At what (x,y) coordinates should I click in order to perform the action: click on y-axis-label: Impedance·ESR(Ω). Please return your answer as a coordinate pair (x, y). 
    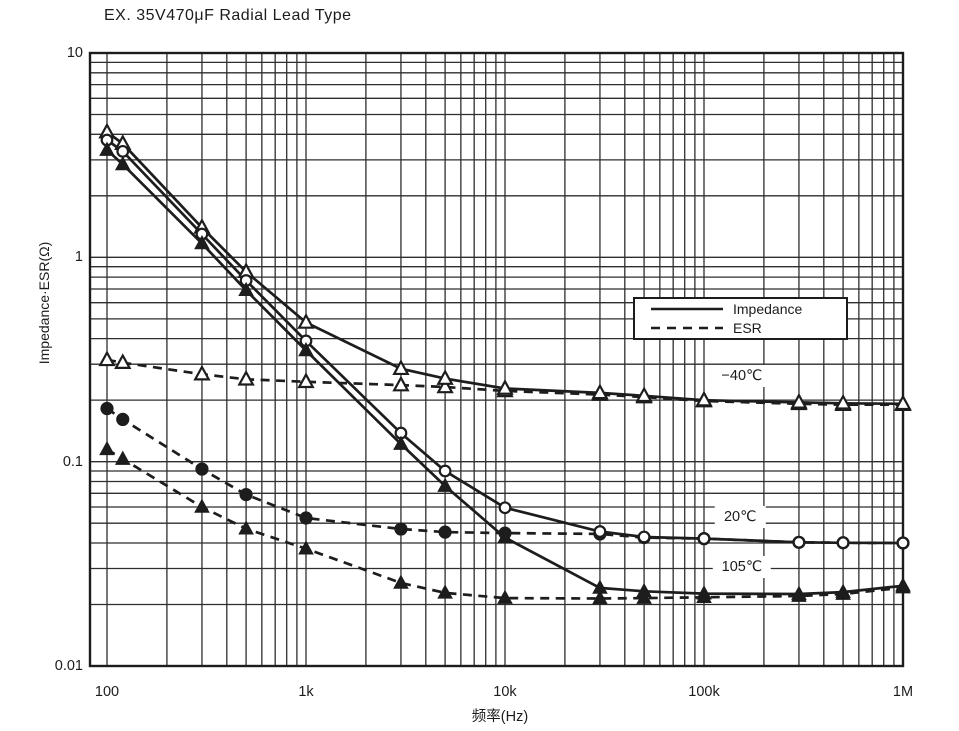
    Looking at the image, I should click on (44, 303).